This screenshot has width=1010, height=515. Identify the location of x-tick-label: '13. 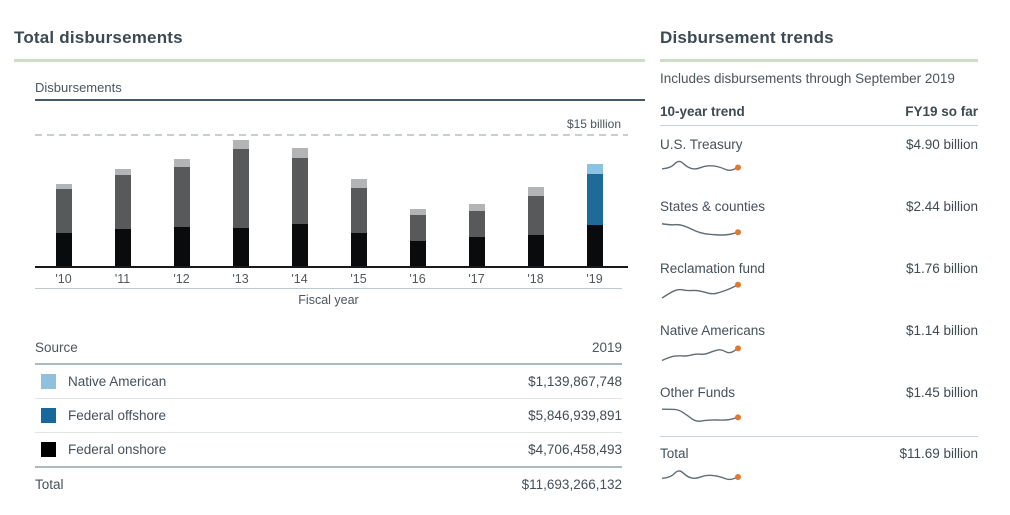
(240, 279).